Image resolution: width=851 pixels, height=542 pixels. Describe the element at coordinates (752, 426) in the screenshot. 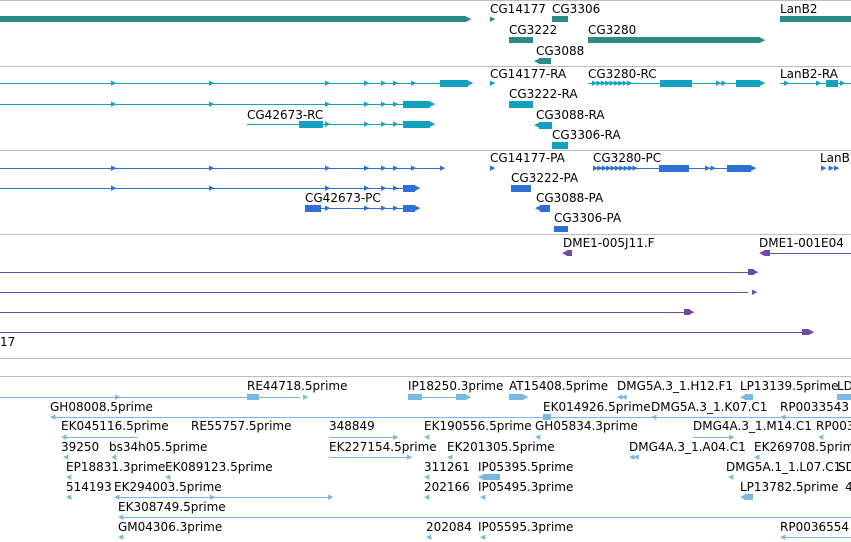

I see `est-label: DMG4A.3_1.M14.C1` at that location.